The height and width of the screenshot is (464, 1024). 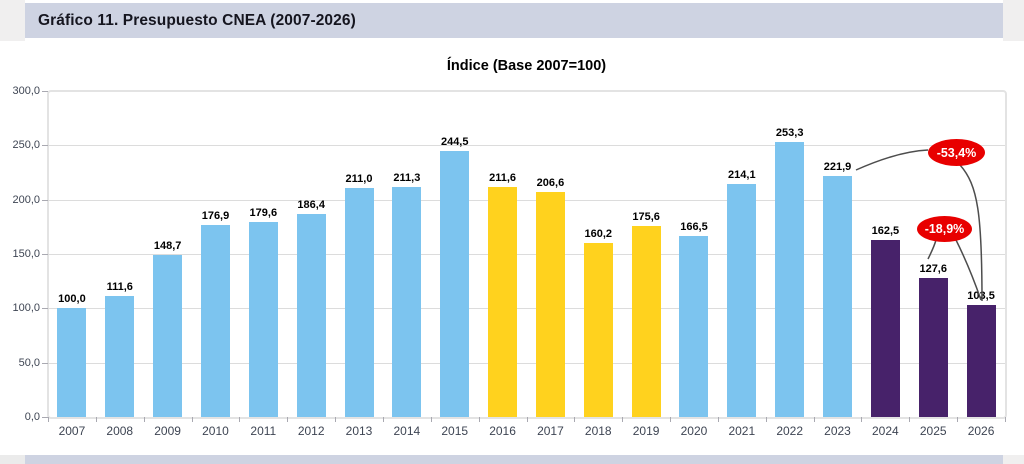 I want to click on bar-2016, so click(x=503, y=302).